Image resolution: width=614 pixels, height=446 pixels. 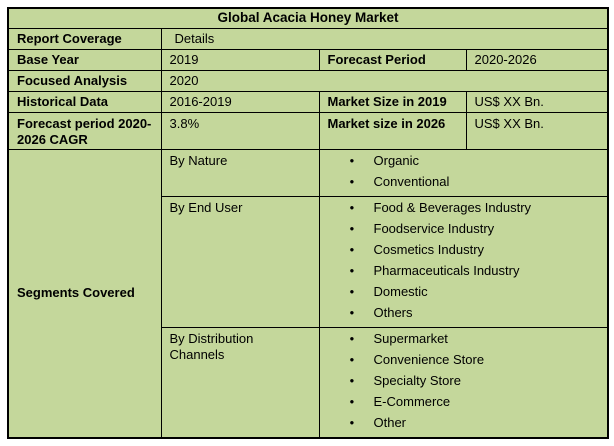 What do you see at coordinates (384, 80) in the screenshot?
I see `focused-analysis-value: 2020` at bounding box center [384, 80].